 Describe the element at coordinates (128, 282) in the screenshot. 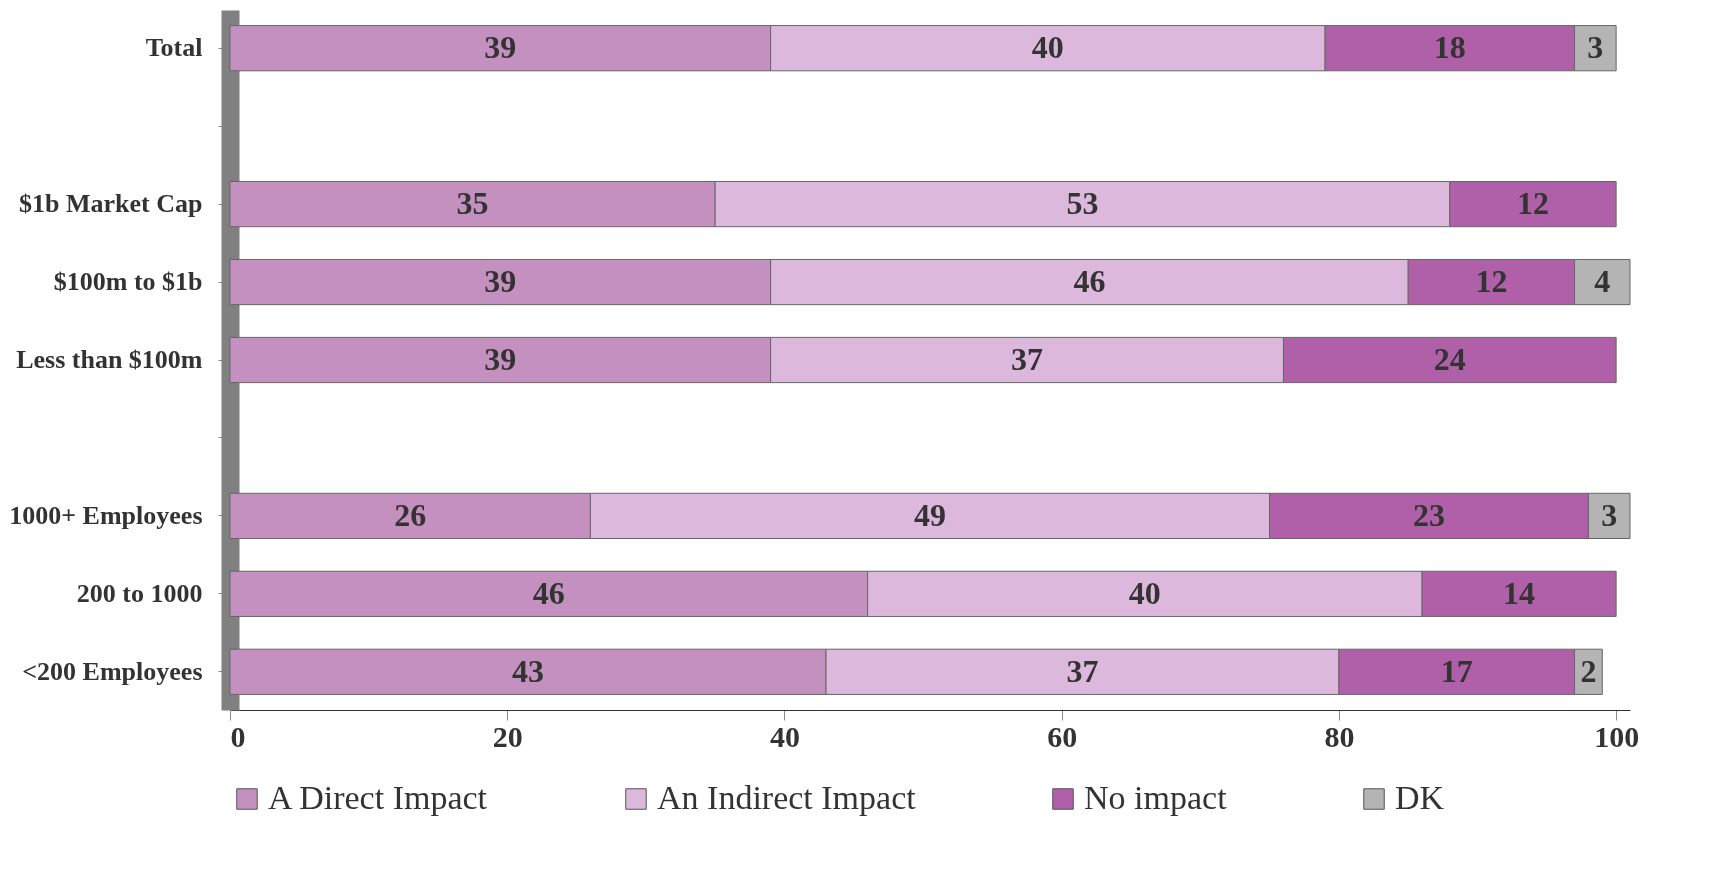

I see `y-tick-label: $100m to $1b` at that location.